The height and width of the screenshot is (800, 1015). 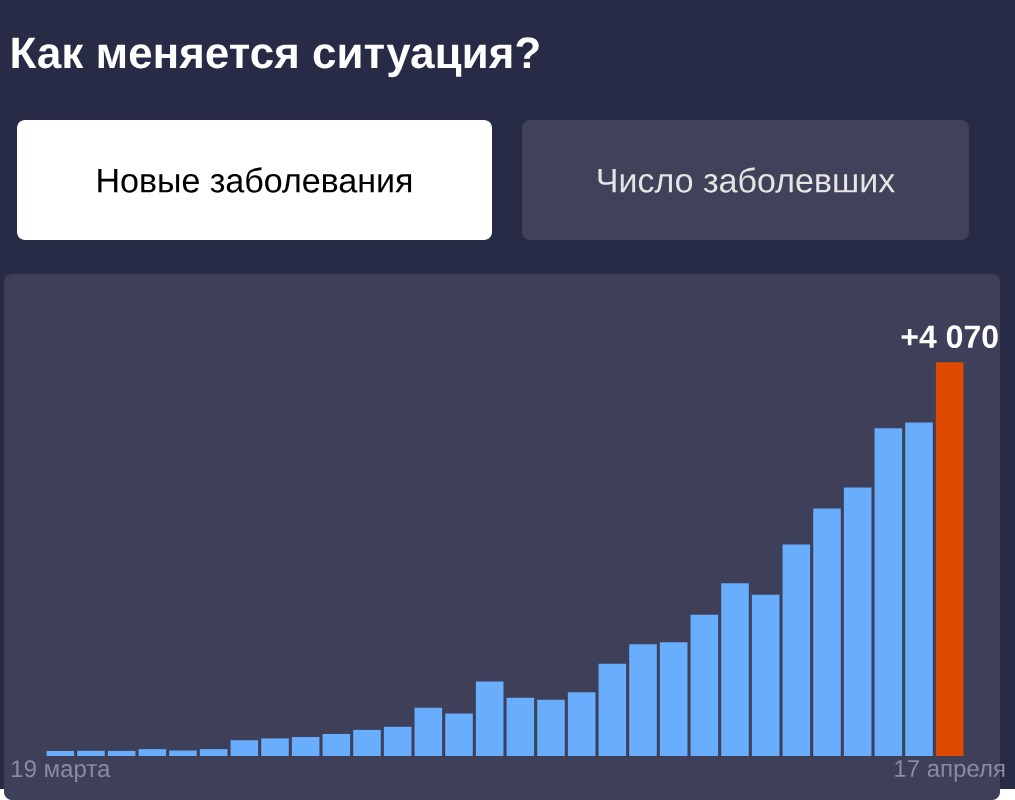 I want to click on data-label: +4 070, so click(x=949, y=337).